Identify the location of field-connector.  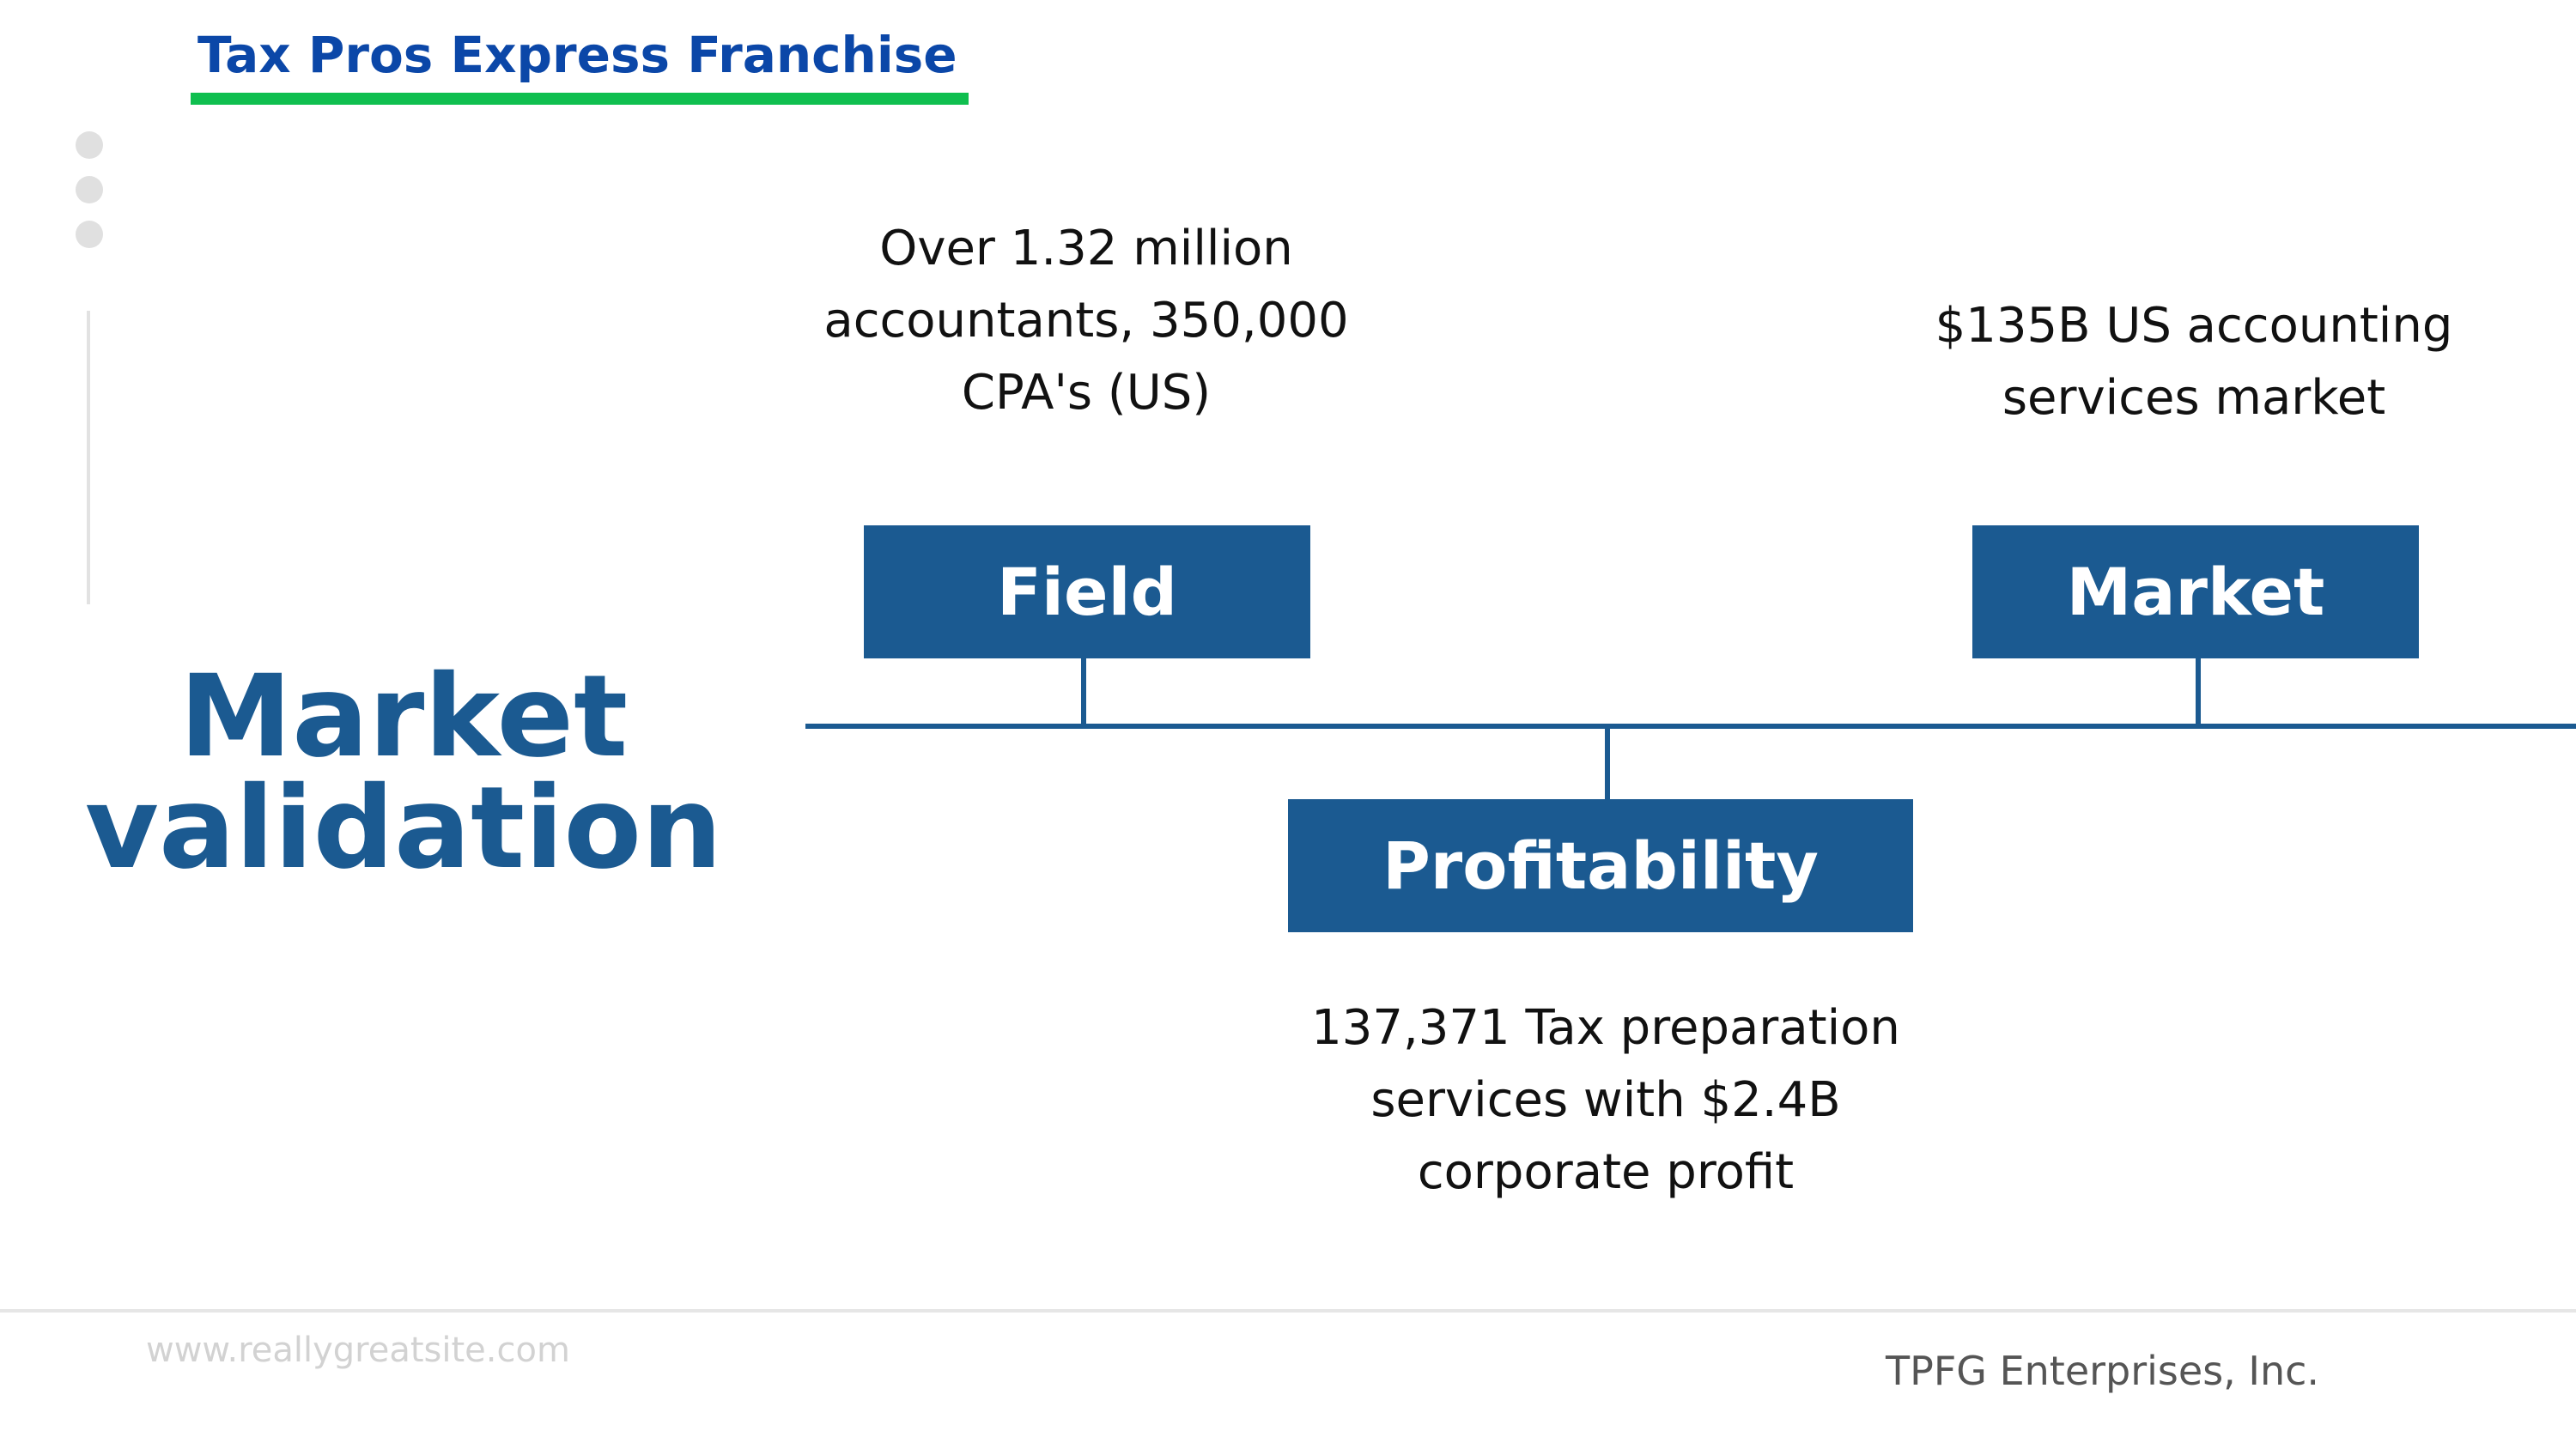
(1083, 691).